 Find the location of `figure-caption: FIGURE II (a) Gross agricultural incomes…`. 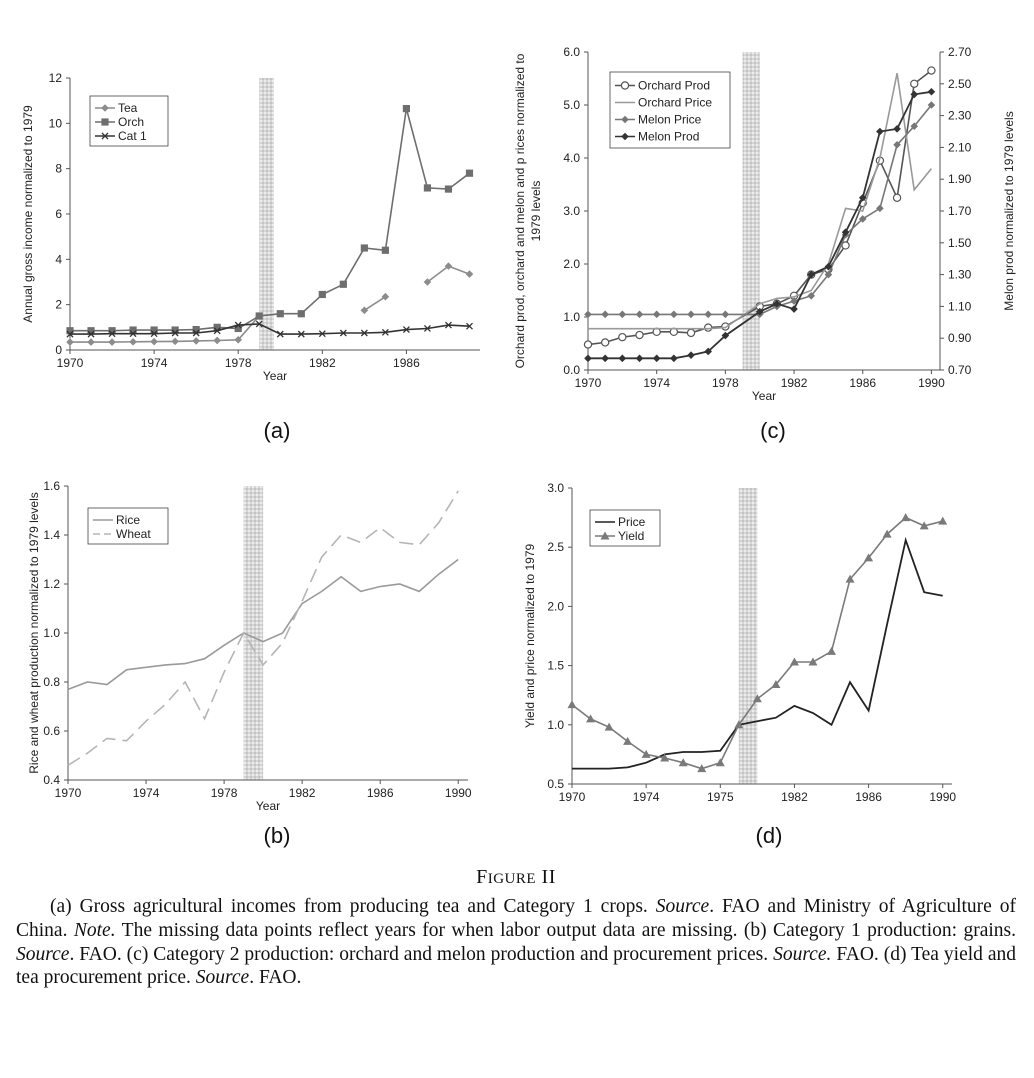

figure-caption: FIGURE II (a) Gross agricultural incomes… is located at coordinates (516, 928).